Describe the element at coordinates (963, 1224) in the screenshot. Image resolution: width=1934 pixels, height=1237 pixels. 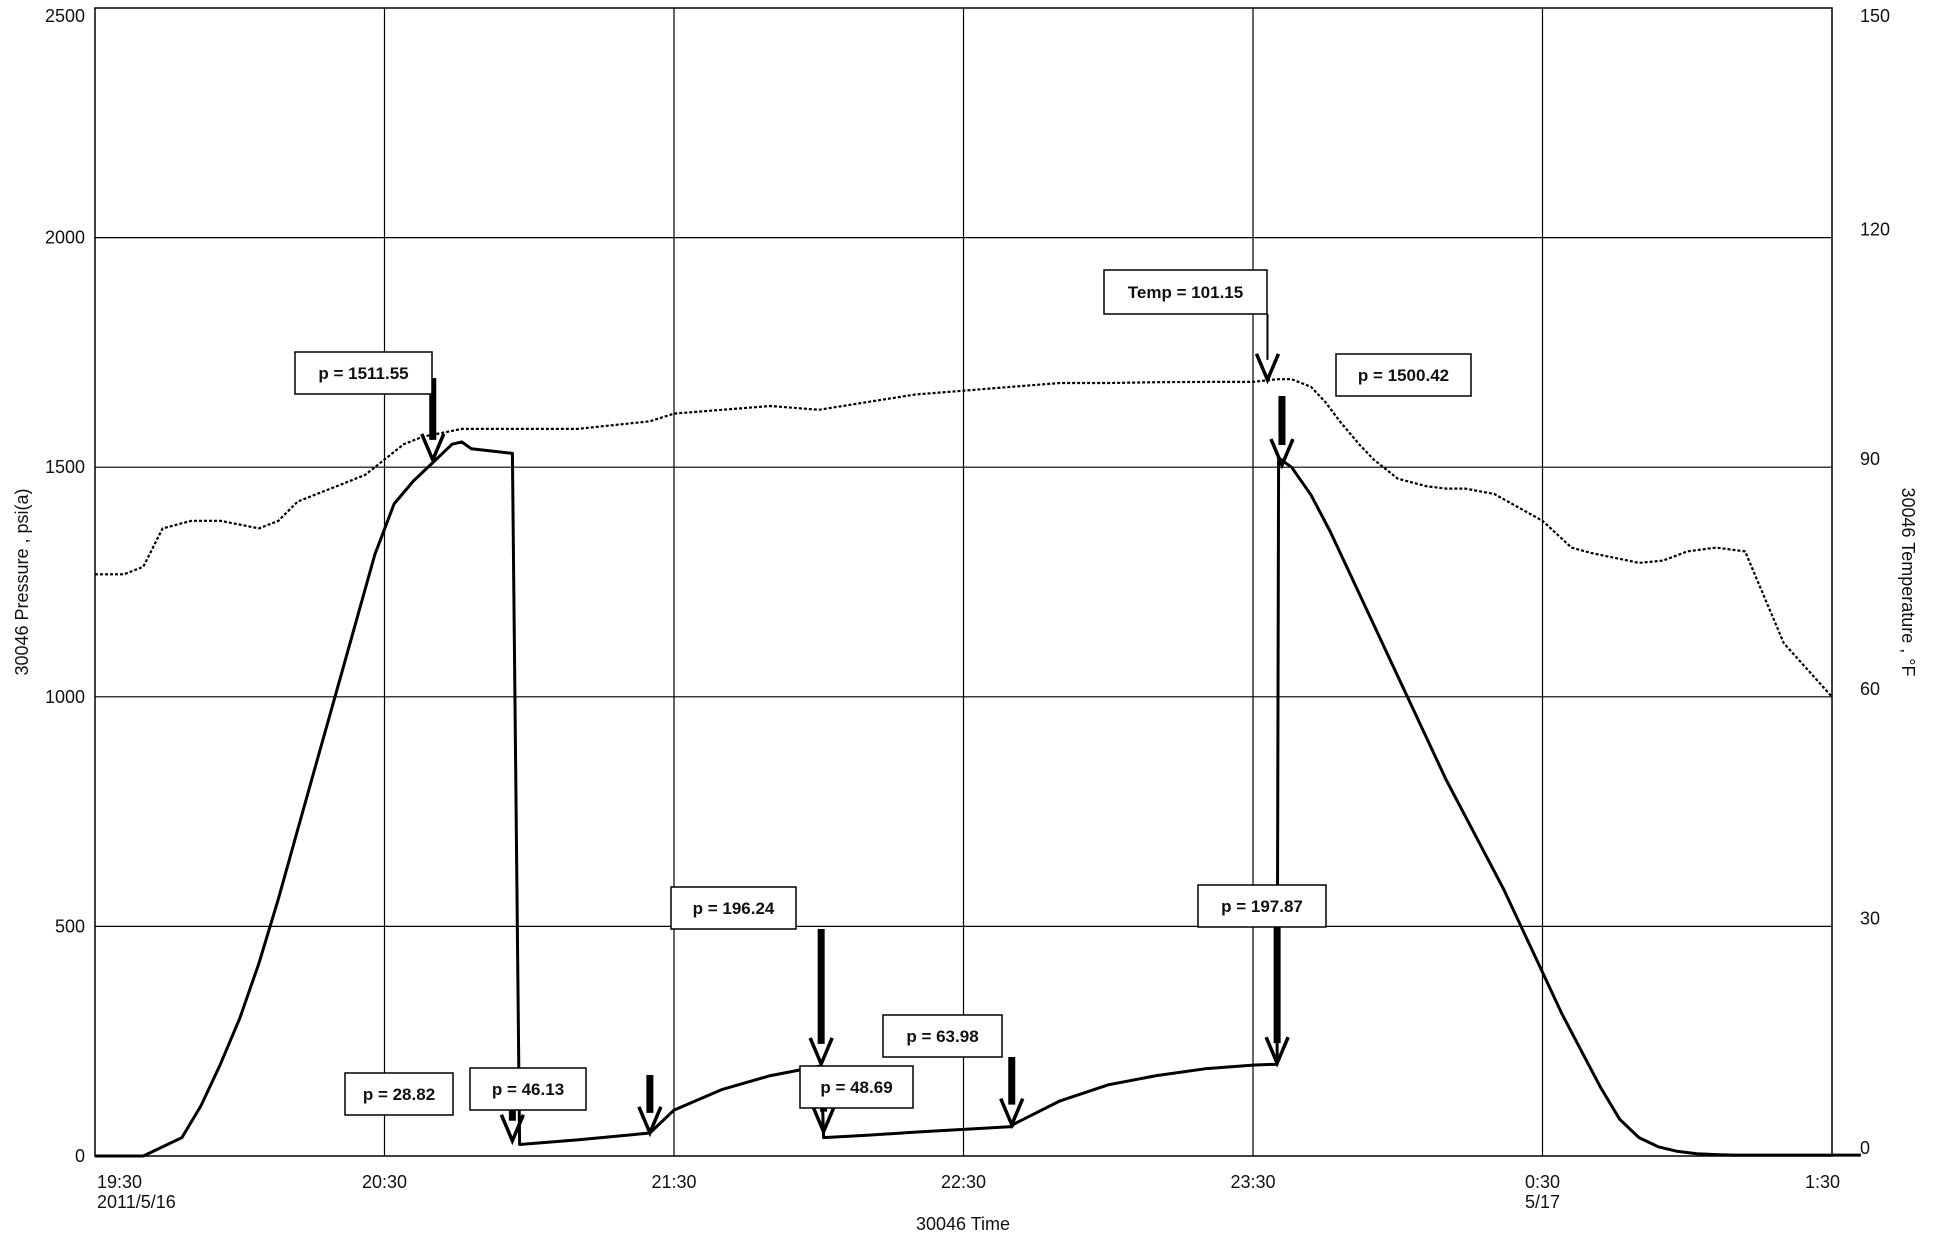
I see `x-axis-title: 30046 Time` at that location.